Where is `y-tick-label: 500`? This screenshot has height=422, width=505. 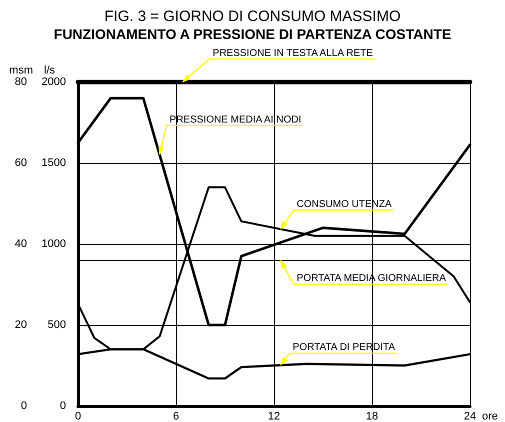 y-tick-label: 500 is located at coordinates (57, 325).